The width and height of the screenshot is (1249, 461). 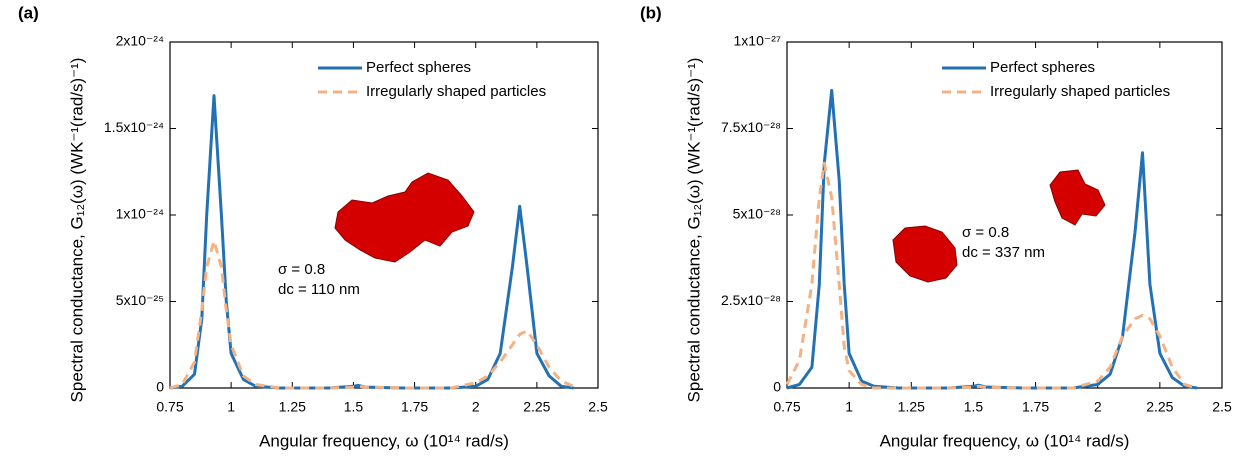 I want to click on y-tick-label: 1.5x10⁻²⁴, so click(x=134, y=127).